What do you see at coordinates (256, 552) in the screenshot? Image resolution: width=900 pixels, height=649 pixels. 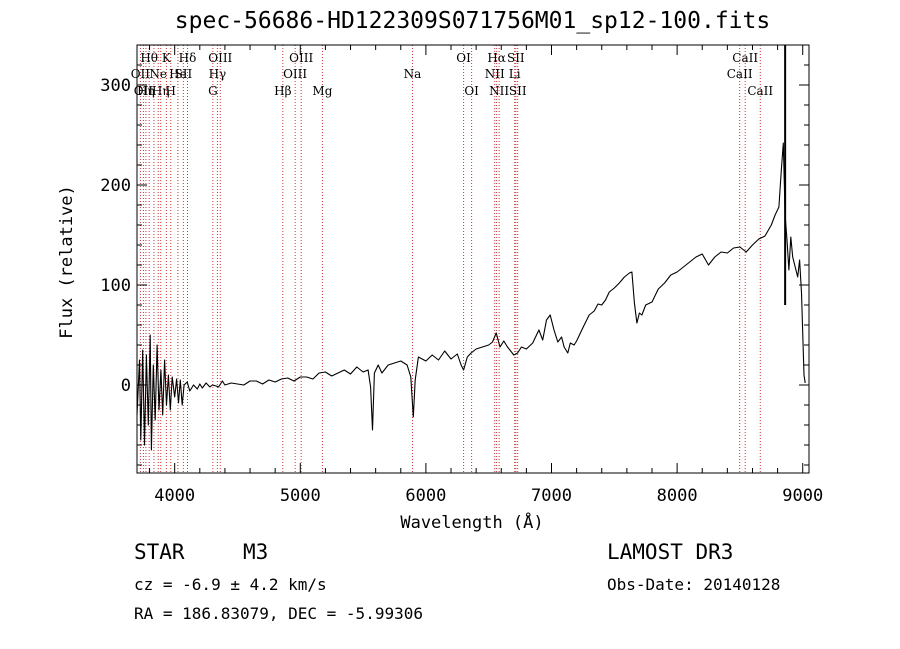 I see `subclass-label: M3` at bounding box center [256, 552].